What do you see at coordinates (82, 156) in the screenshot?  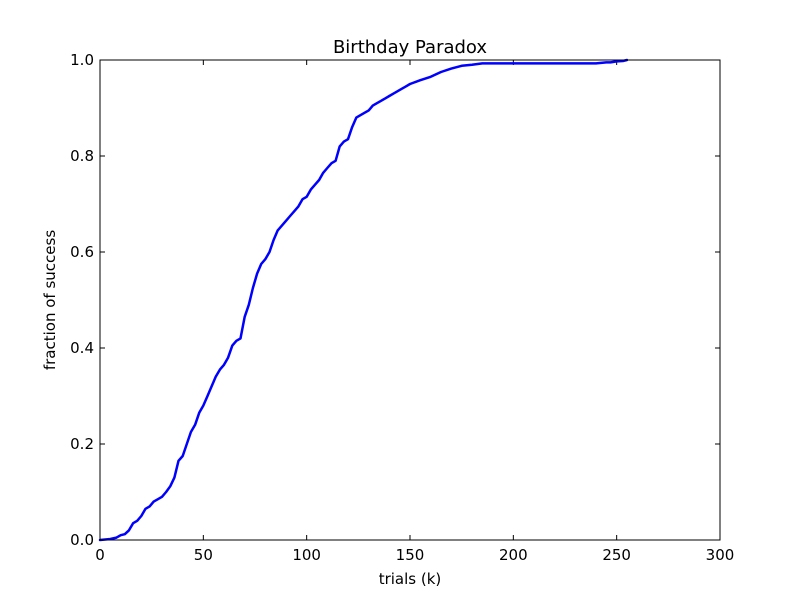 I see `y-tick-label: 0.8` at bounding box center [82, 156].